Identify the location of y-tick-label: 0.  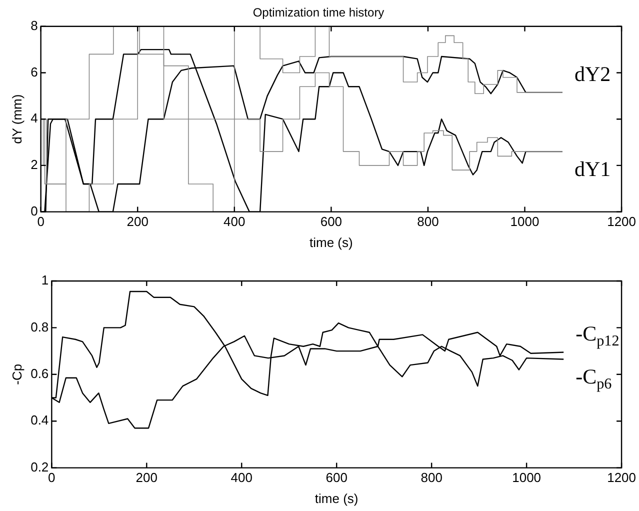
(34, 210).